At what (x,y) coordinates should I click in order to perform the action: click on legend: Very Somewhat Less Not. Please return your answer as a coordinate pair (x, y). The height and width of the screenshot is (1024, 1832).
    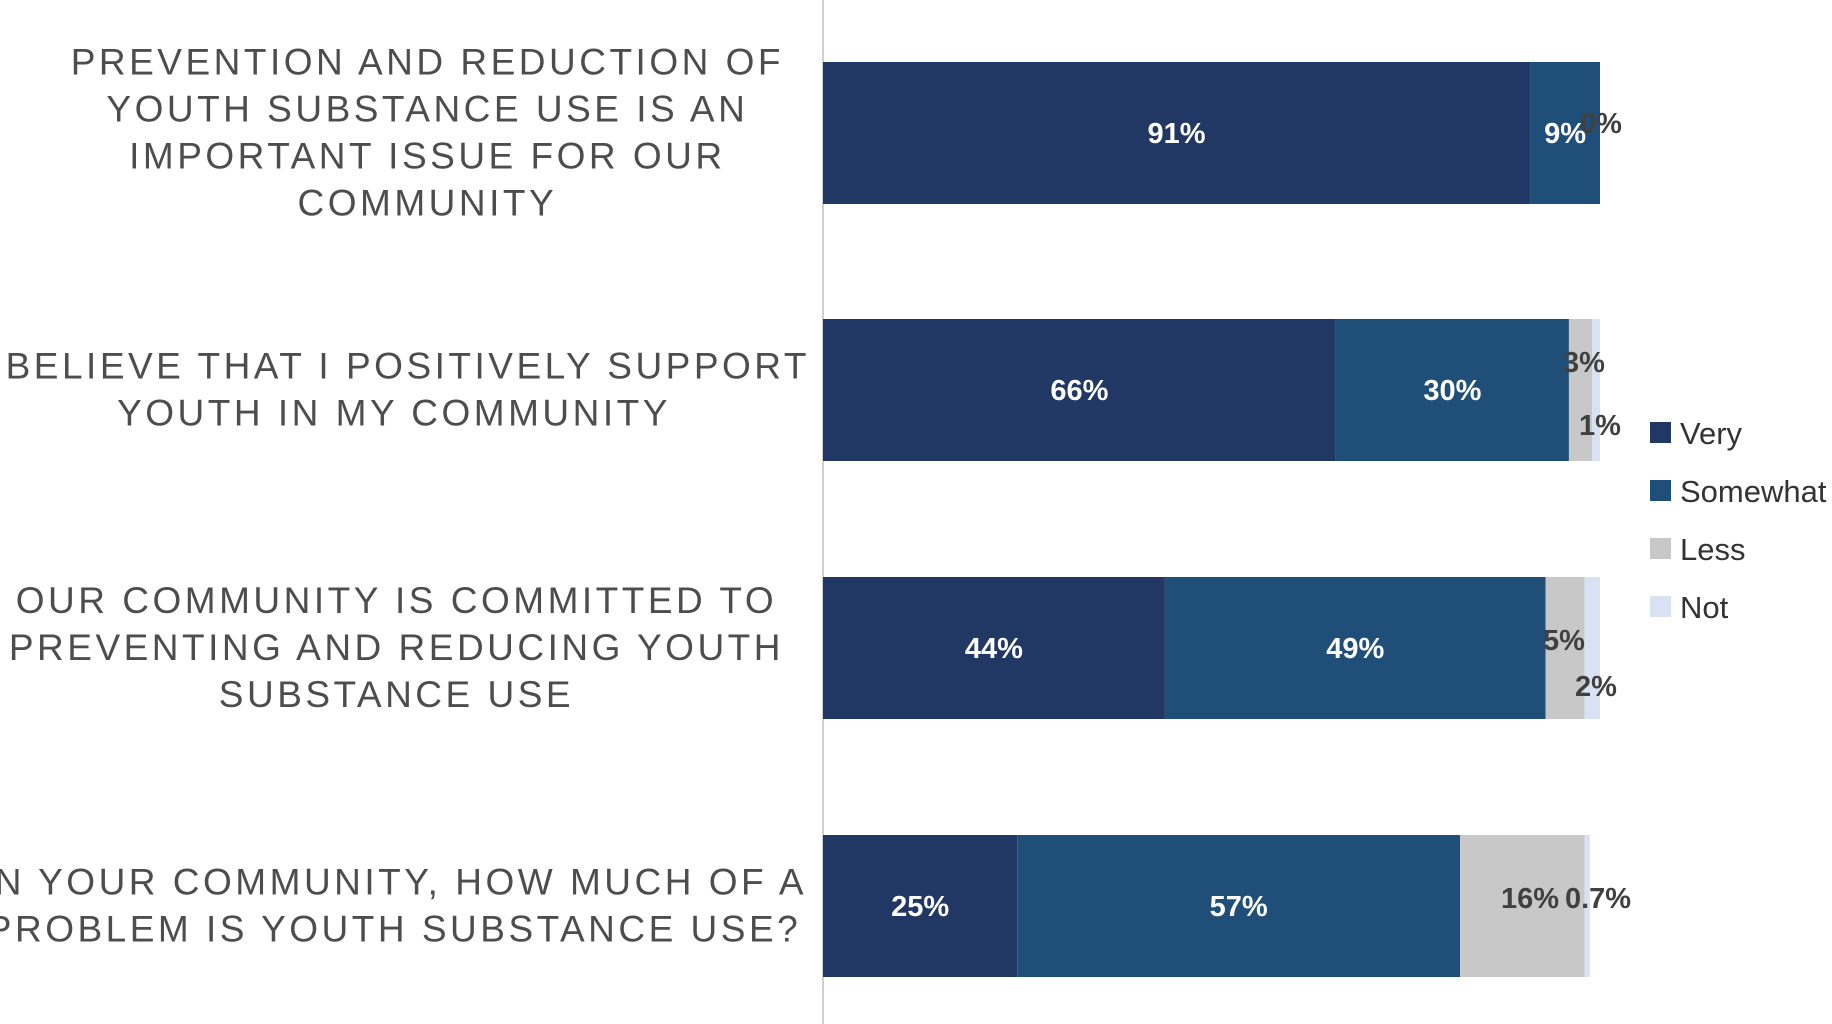
    Looking at the image, I should click on (1738, 520).